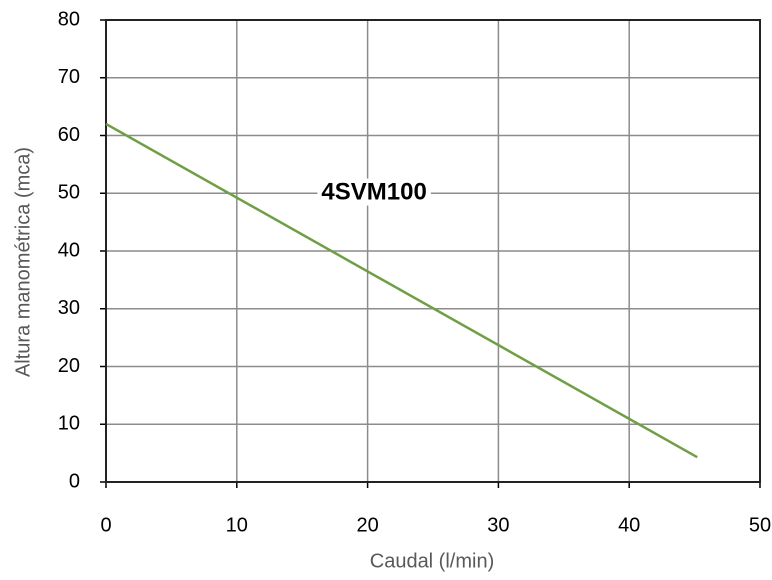 The image size is (772, 580). What do you see at coordinates (367, 525) in the screenshot?
I see `x-tick-label: 20` at bounding box center [367, 525].